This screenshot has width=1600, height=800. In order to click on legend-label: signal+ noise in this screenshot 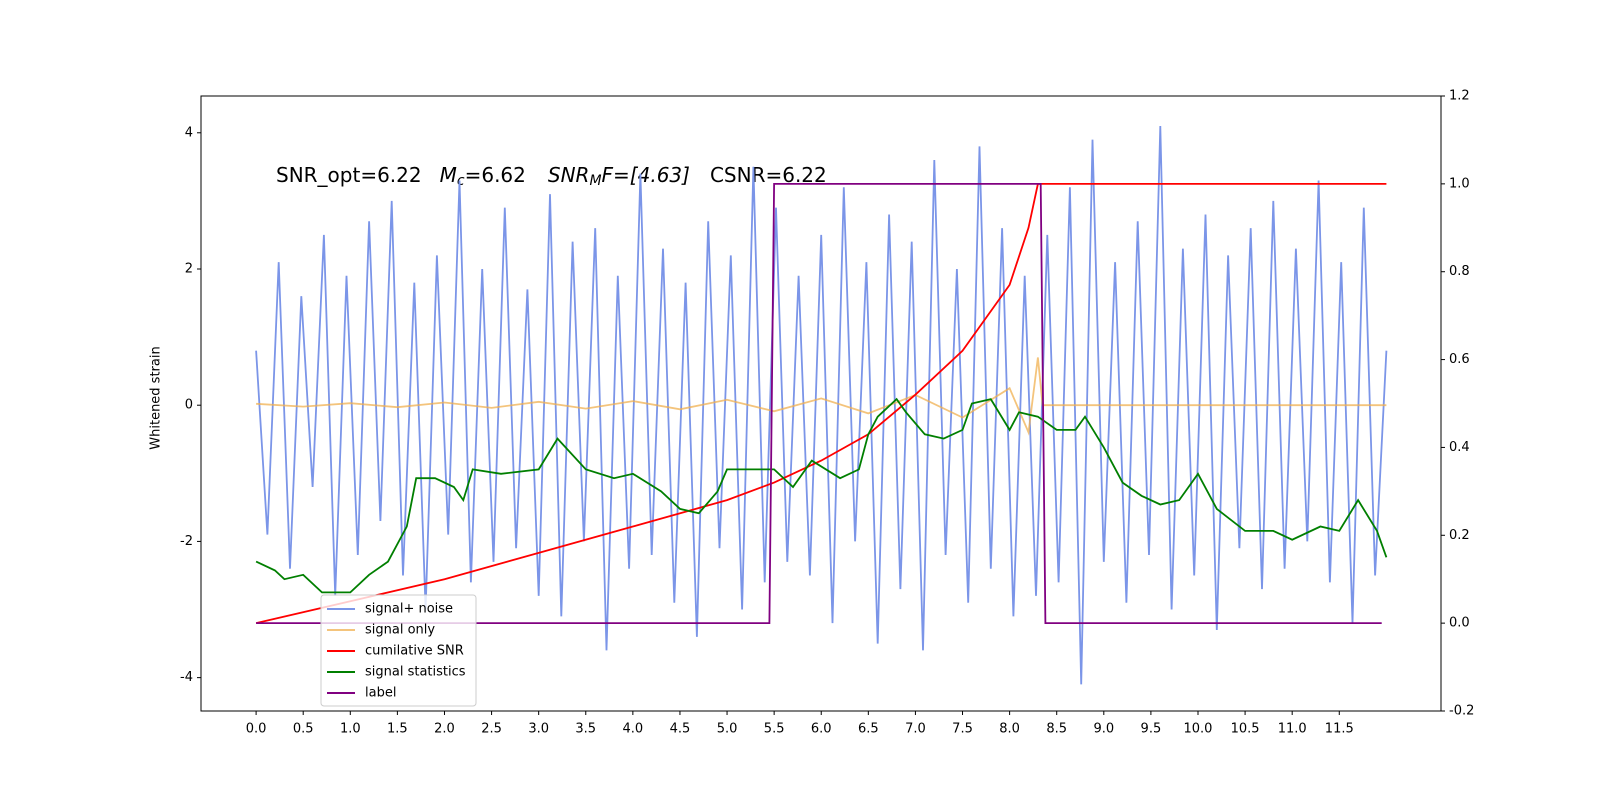, I will do `click(409, 609)`.